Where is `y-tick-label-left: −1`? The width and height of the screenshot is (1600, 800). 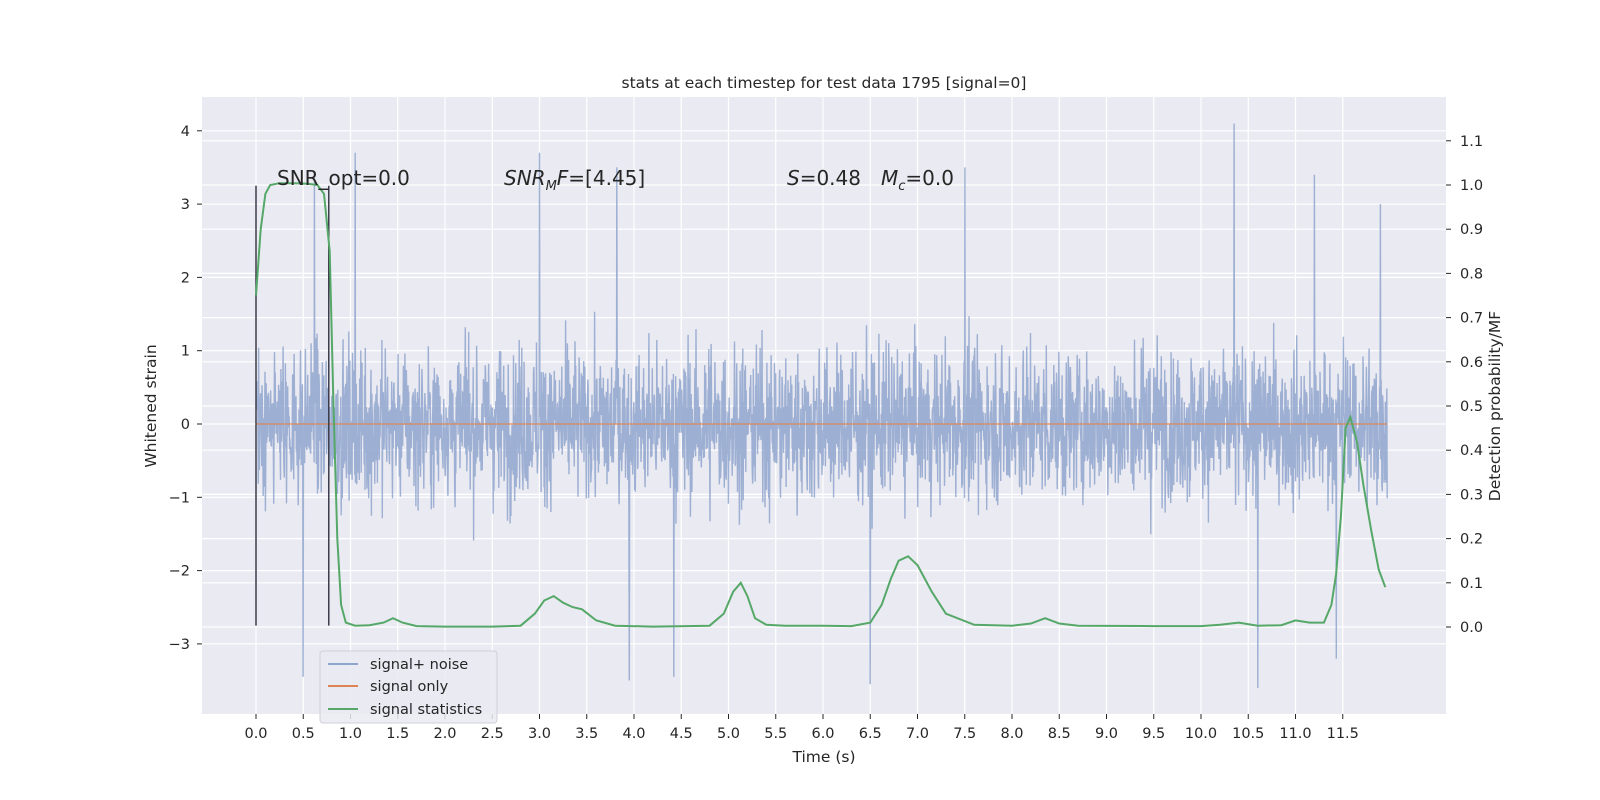
y-tick-label-left: −1 is located at coordinates (179, 498).